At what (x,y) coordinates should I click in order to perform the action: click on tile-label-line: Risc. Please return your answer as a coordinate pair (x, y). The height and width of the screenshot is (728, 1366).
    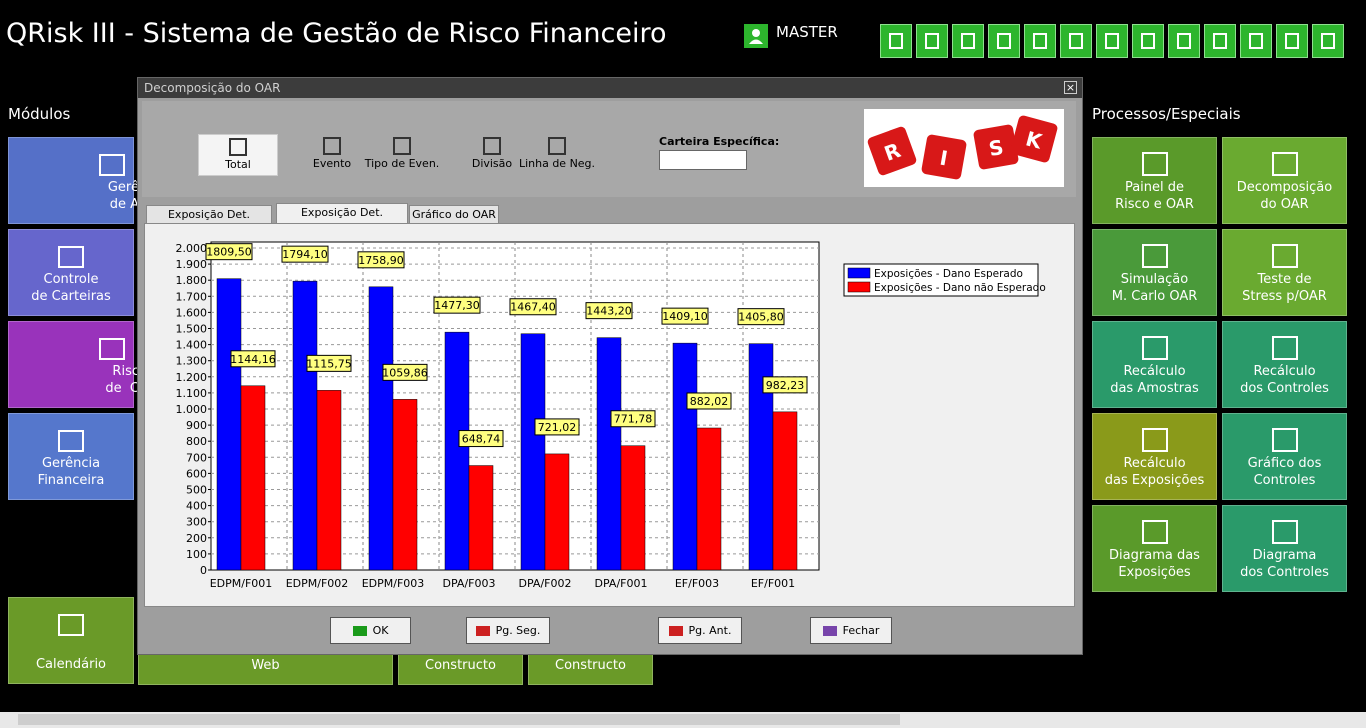
    Looking at the image, I should click on (125, 371).